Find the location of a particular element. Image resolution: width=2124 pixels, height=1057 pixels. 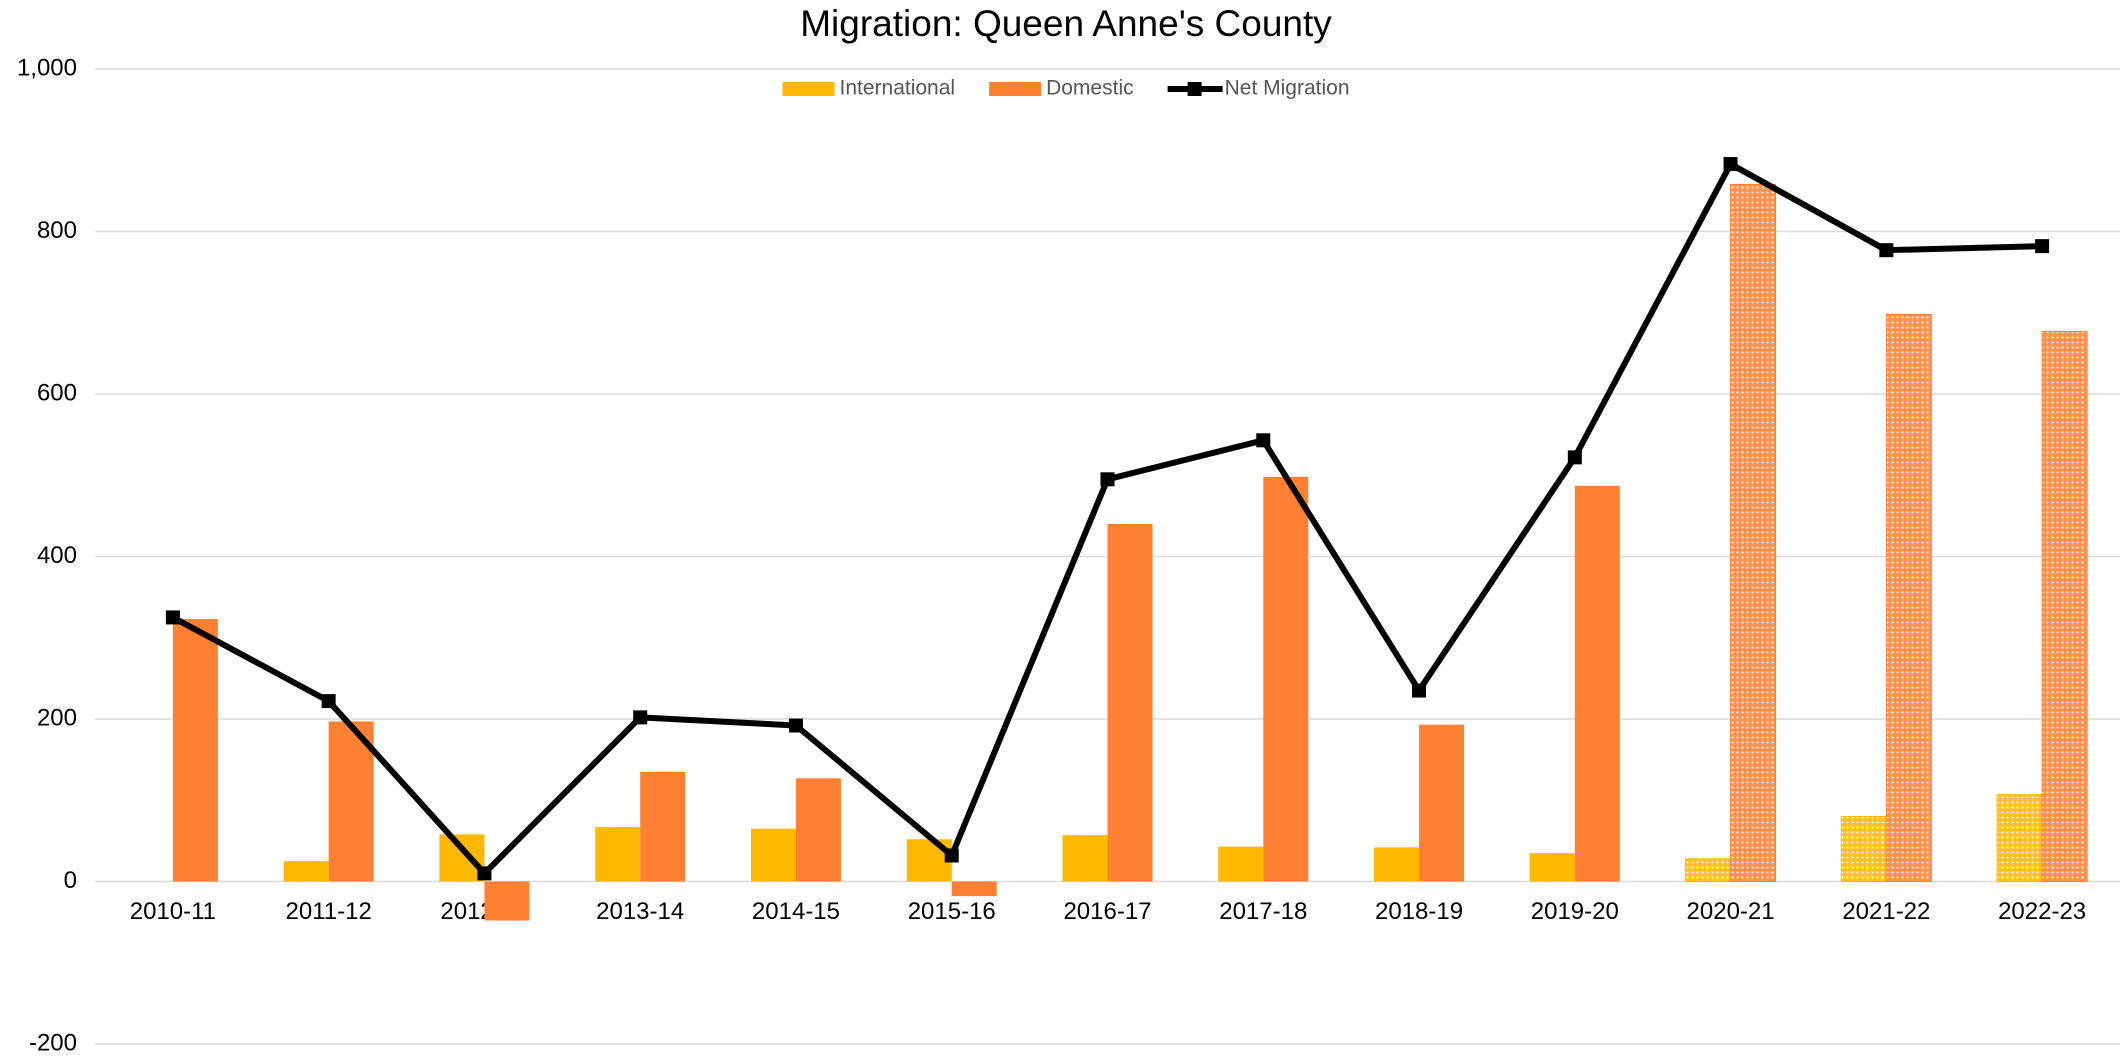

x-tick-label: 2019-20 is located at coordinates (1575, 911).